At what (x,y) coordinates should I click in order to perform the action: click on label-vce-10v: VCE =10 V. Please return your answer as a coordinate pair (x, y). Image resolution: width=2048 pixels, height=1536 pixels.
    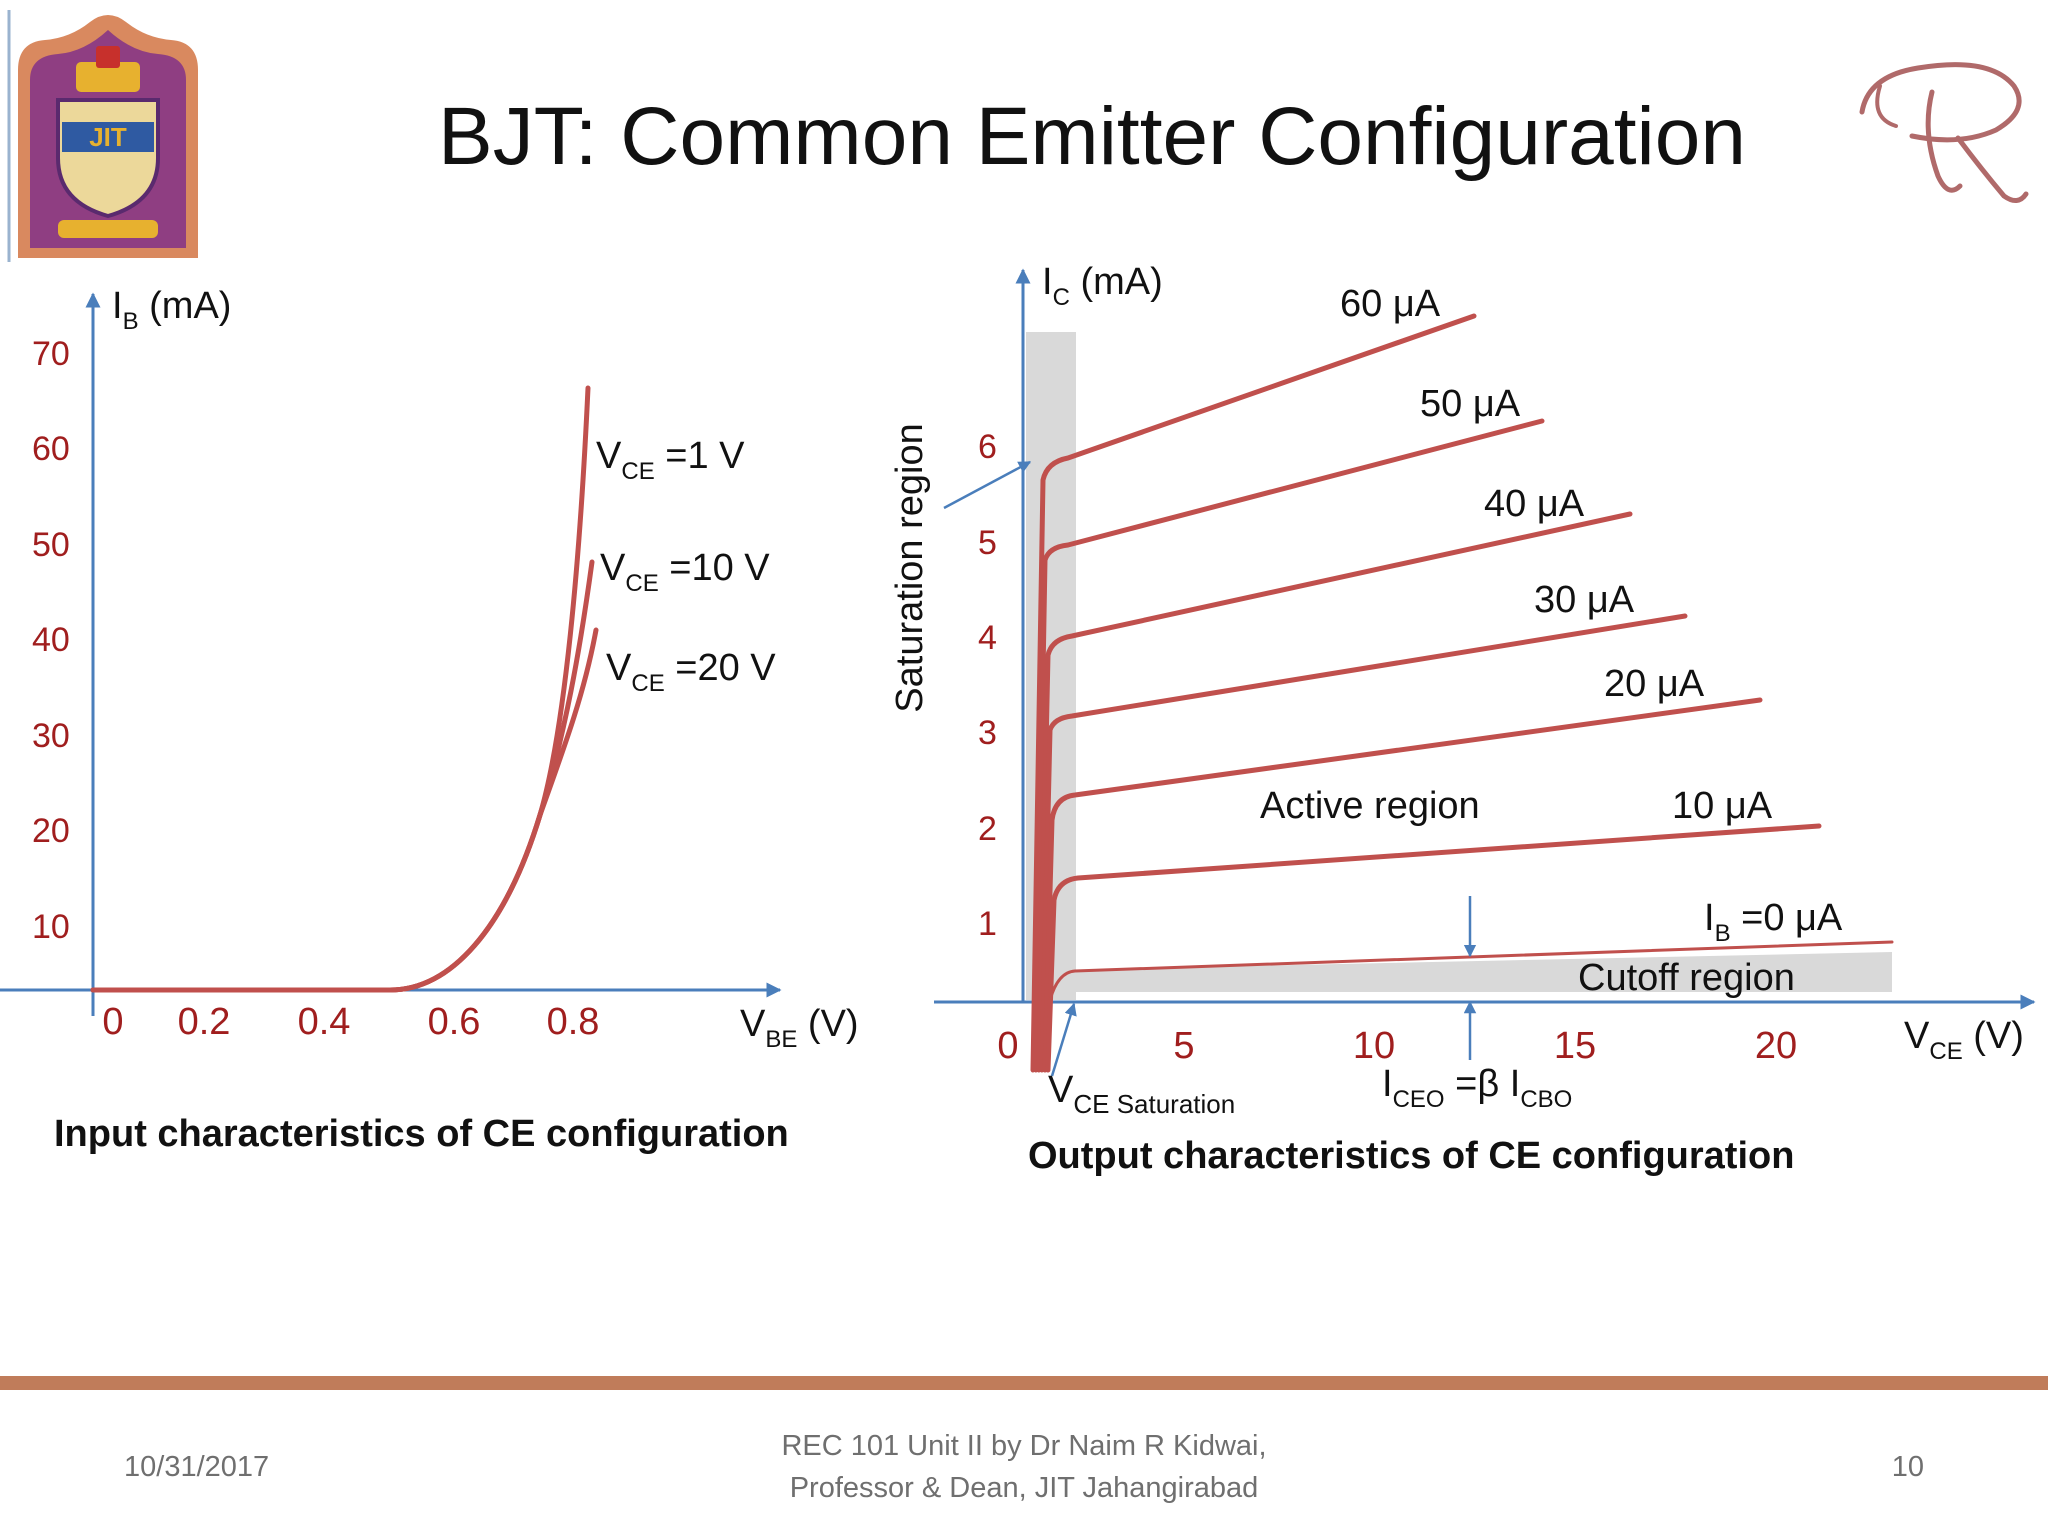
    Looking at the image, I should click on (685, 572).